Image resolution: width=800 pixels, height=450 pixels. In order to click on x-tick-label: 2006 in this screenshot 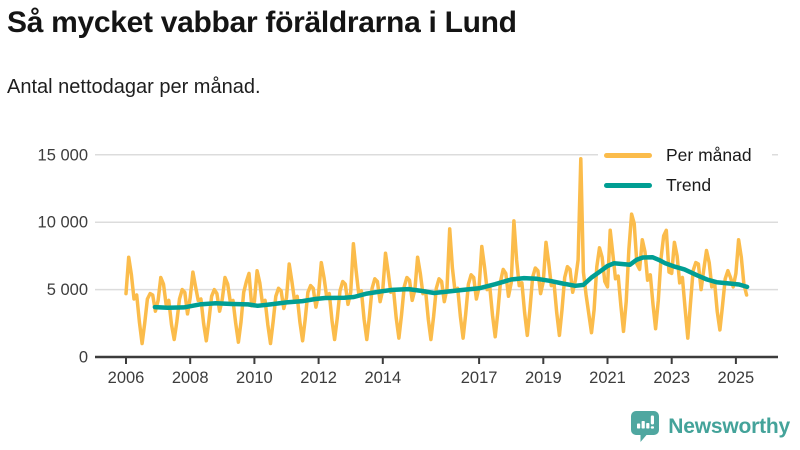, I will do `click(126, 378)`.